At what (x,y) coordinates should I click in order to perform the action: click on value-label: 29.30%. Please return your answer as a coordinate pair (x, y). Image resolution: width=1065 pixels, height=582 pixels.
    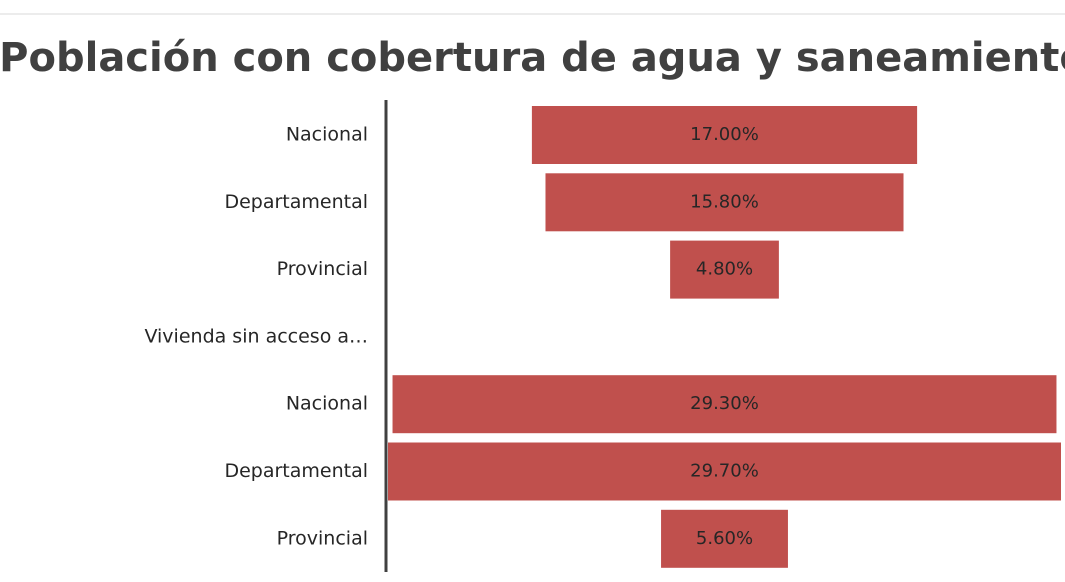
    Looking at the image, I should click on (724, 403).